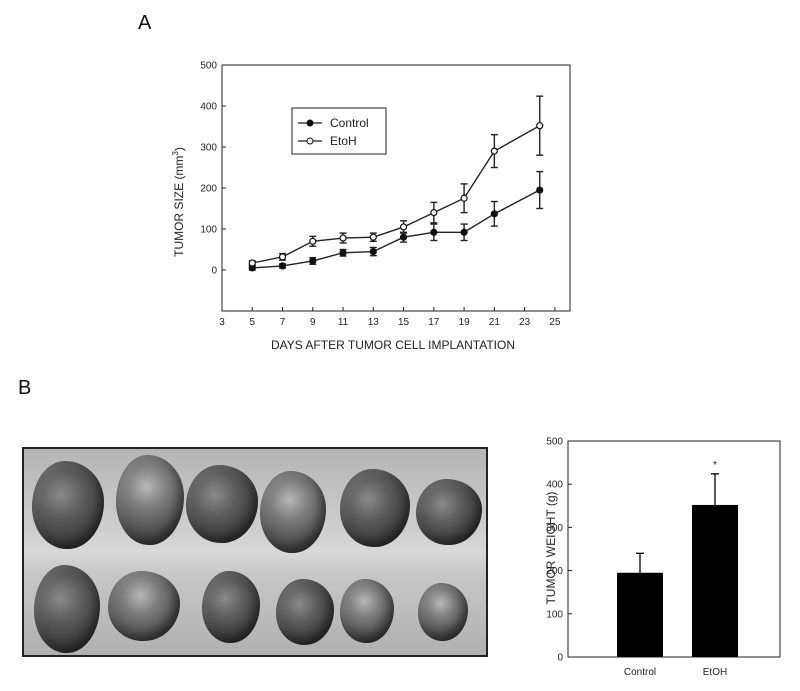 This screenshot has height=691, width=800. What do you see at coordinates (25, 388) in the screenshot?
I see `panel-b-label: B` at bounding box center [25, 388].